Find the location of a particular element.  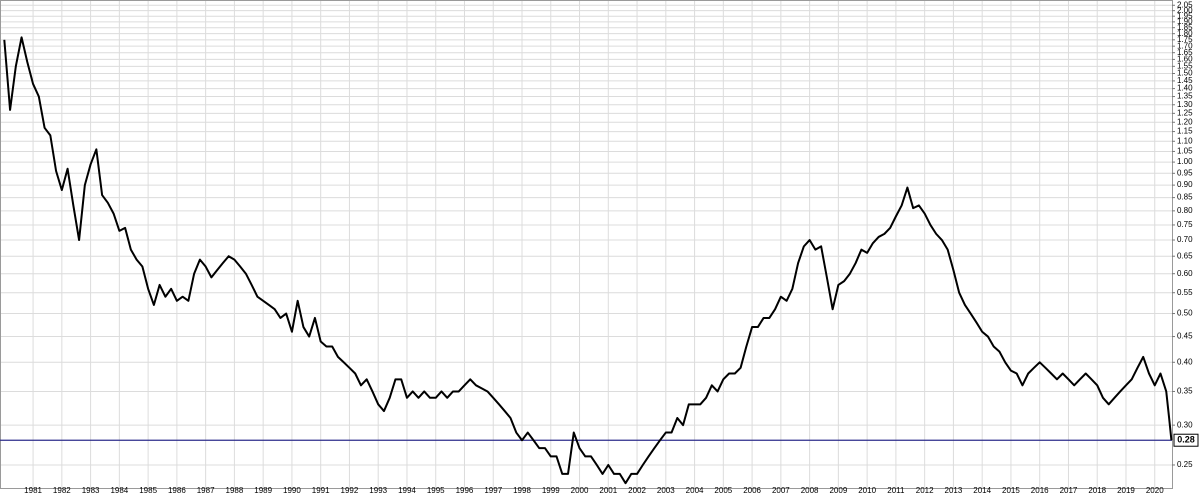

x-tick-label: 1990 is located at coordinates (292, 490).